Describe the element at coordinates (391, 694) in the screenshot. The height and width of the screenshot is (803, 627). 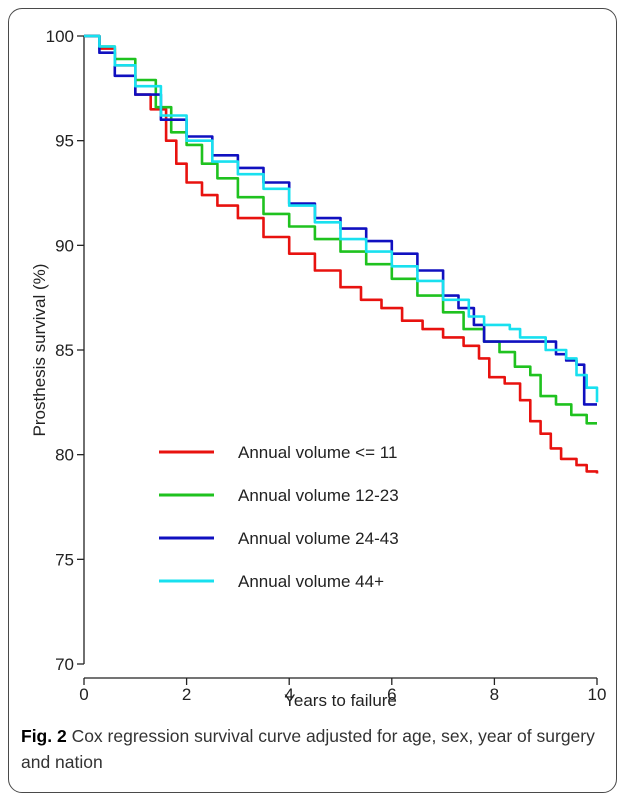
I see `x-tick-label: 6` at that location.